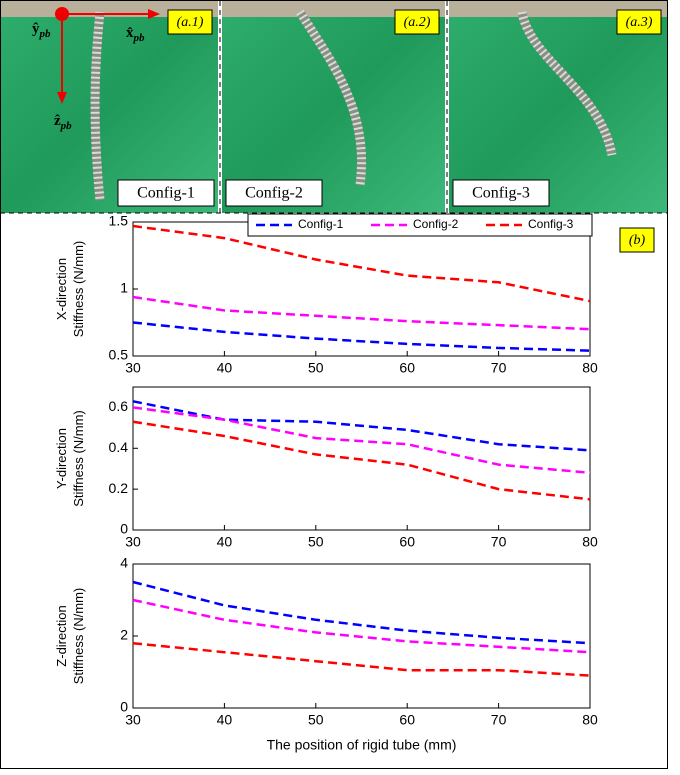 The height and width of the screenshot is (775, 680). What do you see at coordinates (321, 224) in the screenshot?
I see `legend-label: Config-1` at bounding box center [321, 224].